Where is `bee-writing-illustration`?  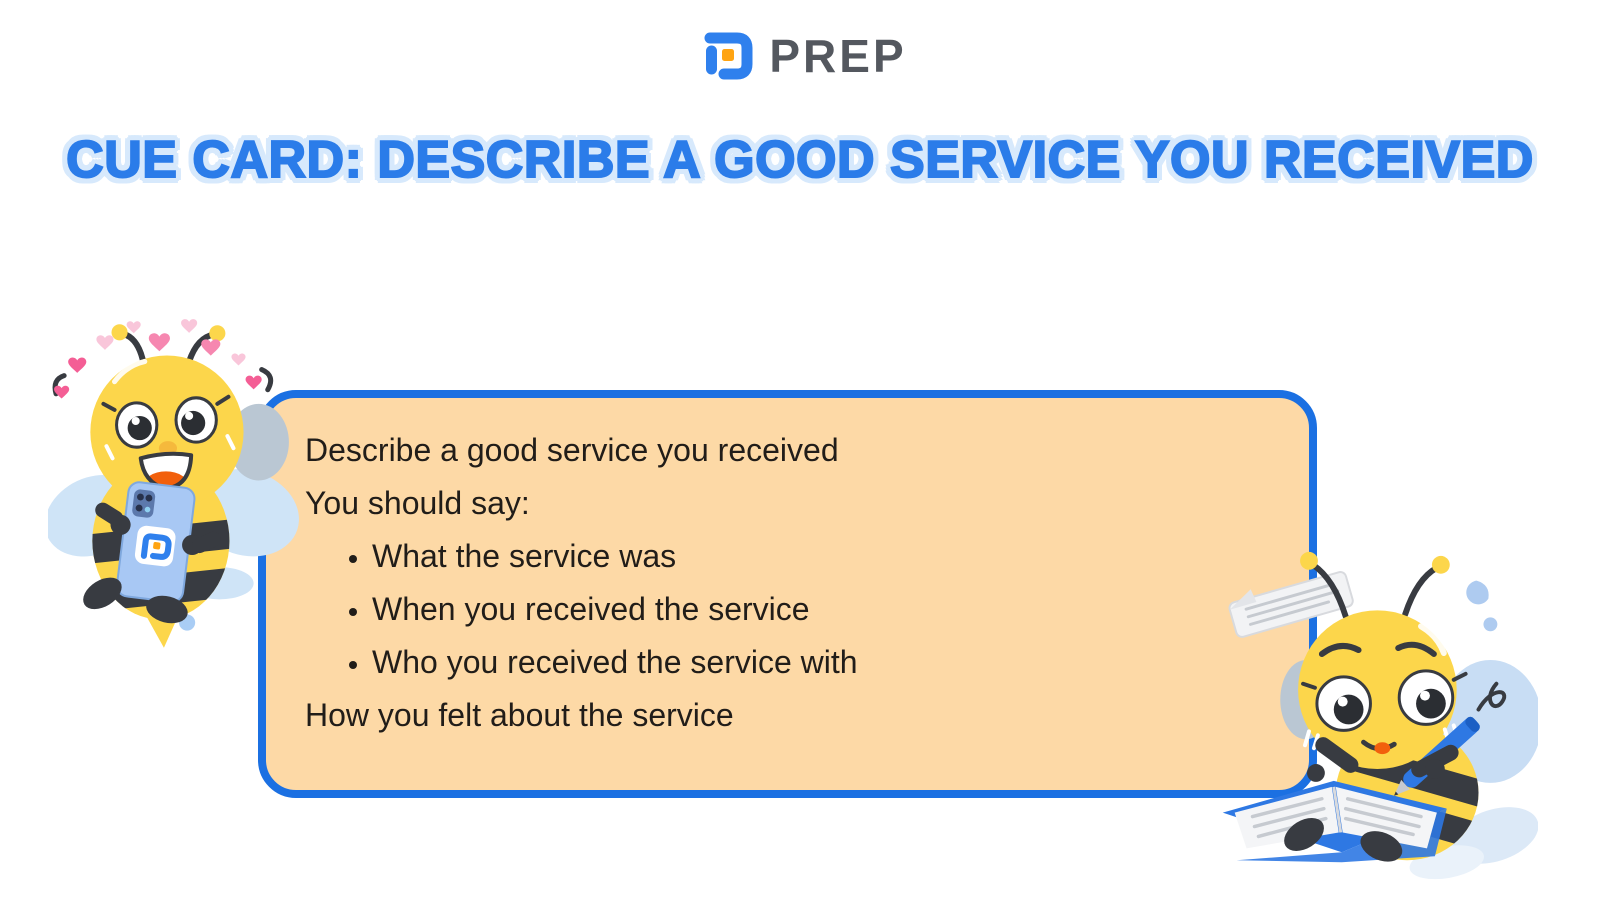
bee-writing-illustration is located at coordinates (1380, 715).